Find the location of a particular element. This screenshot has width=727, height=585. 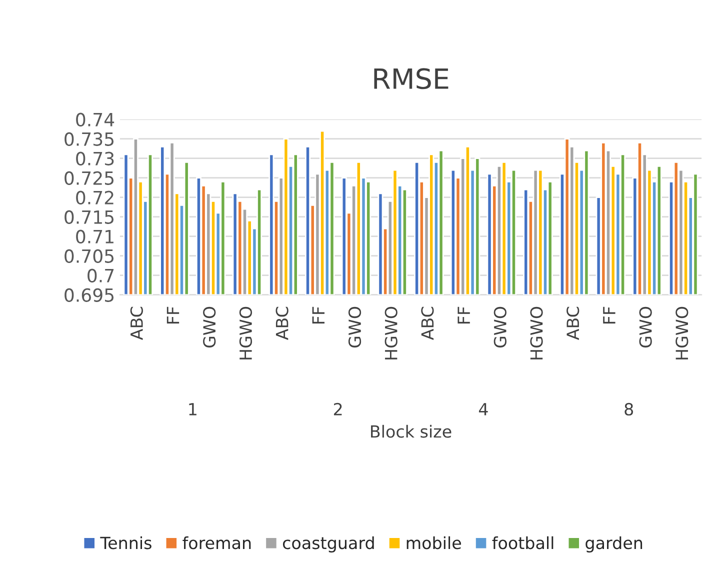

x-axis-title: Block size is located at coordinates (411, 431).